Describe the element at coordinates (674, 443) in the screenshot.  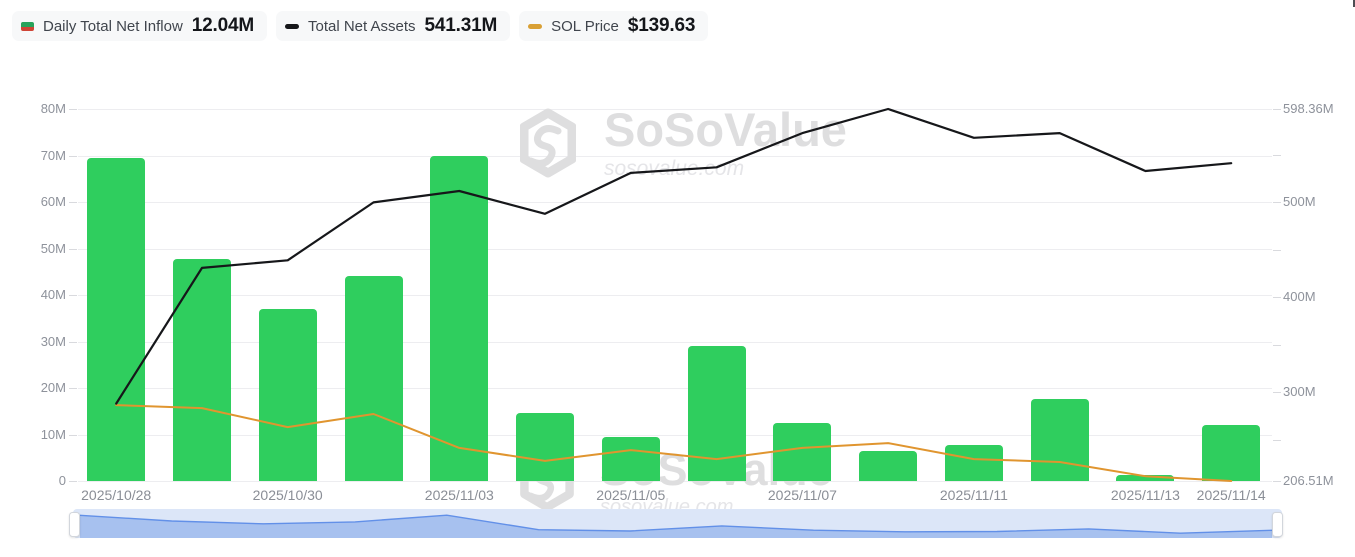
I see `sol-price-line` at that location.